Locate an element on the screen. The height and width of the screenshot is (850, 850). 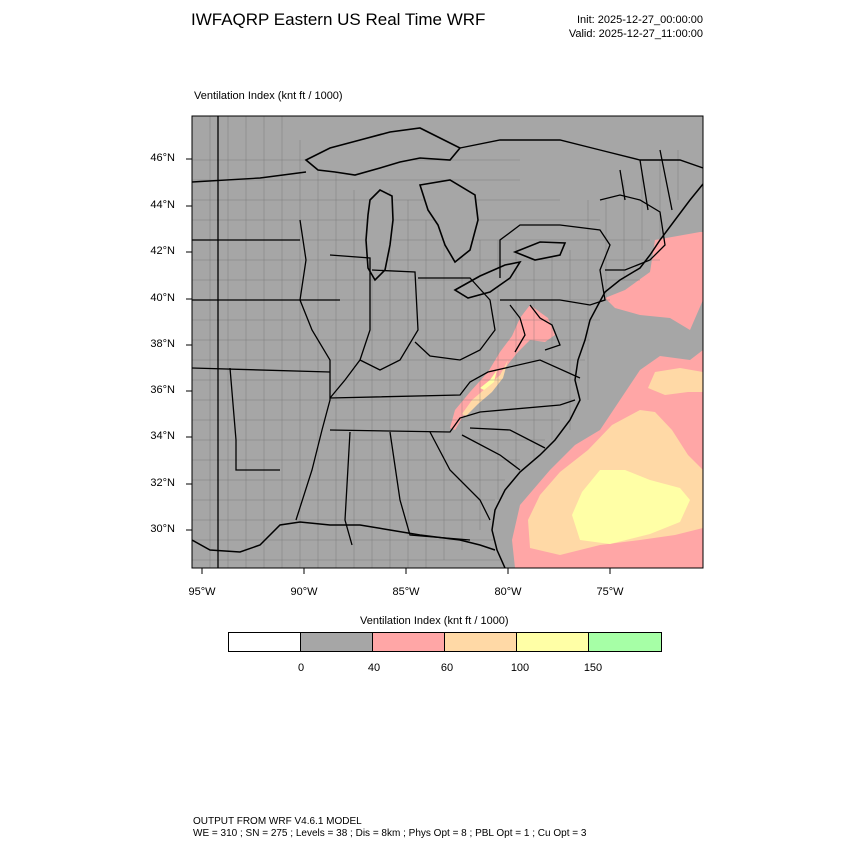
lon-label-90w: 90°W is located at coordinates (304, 592).